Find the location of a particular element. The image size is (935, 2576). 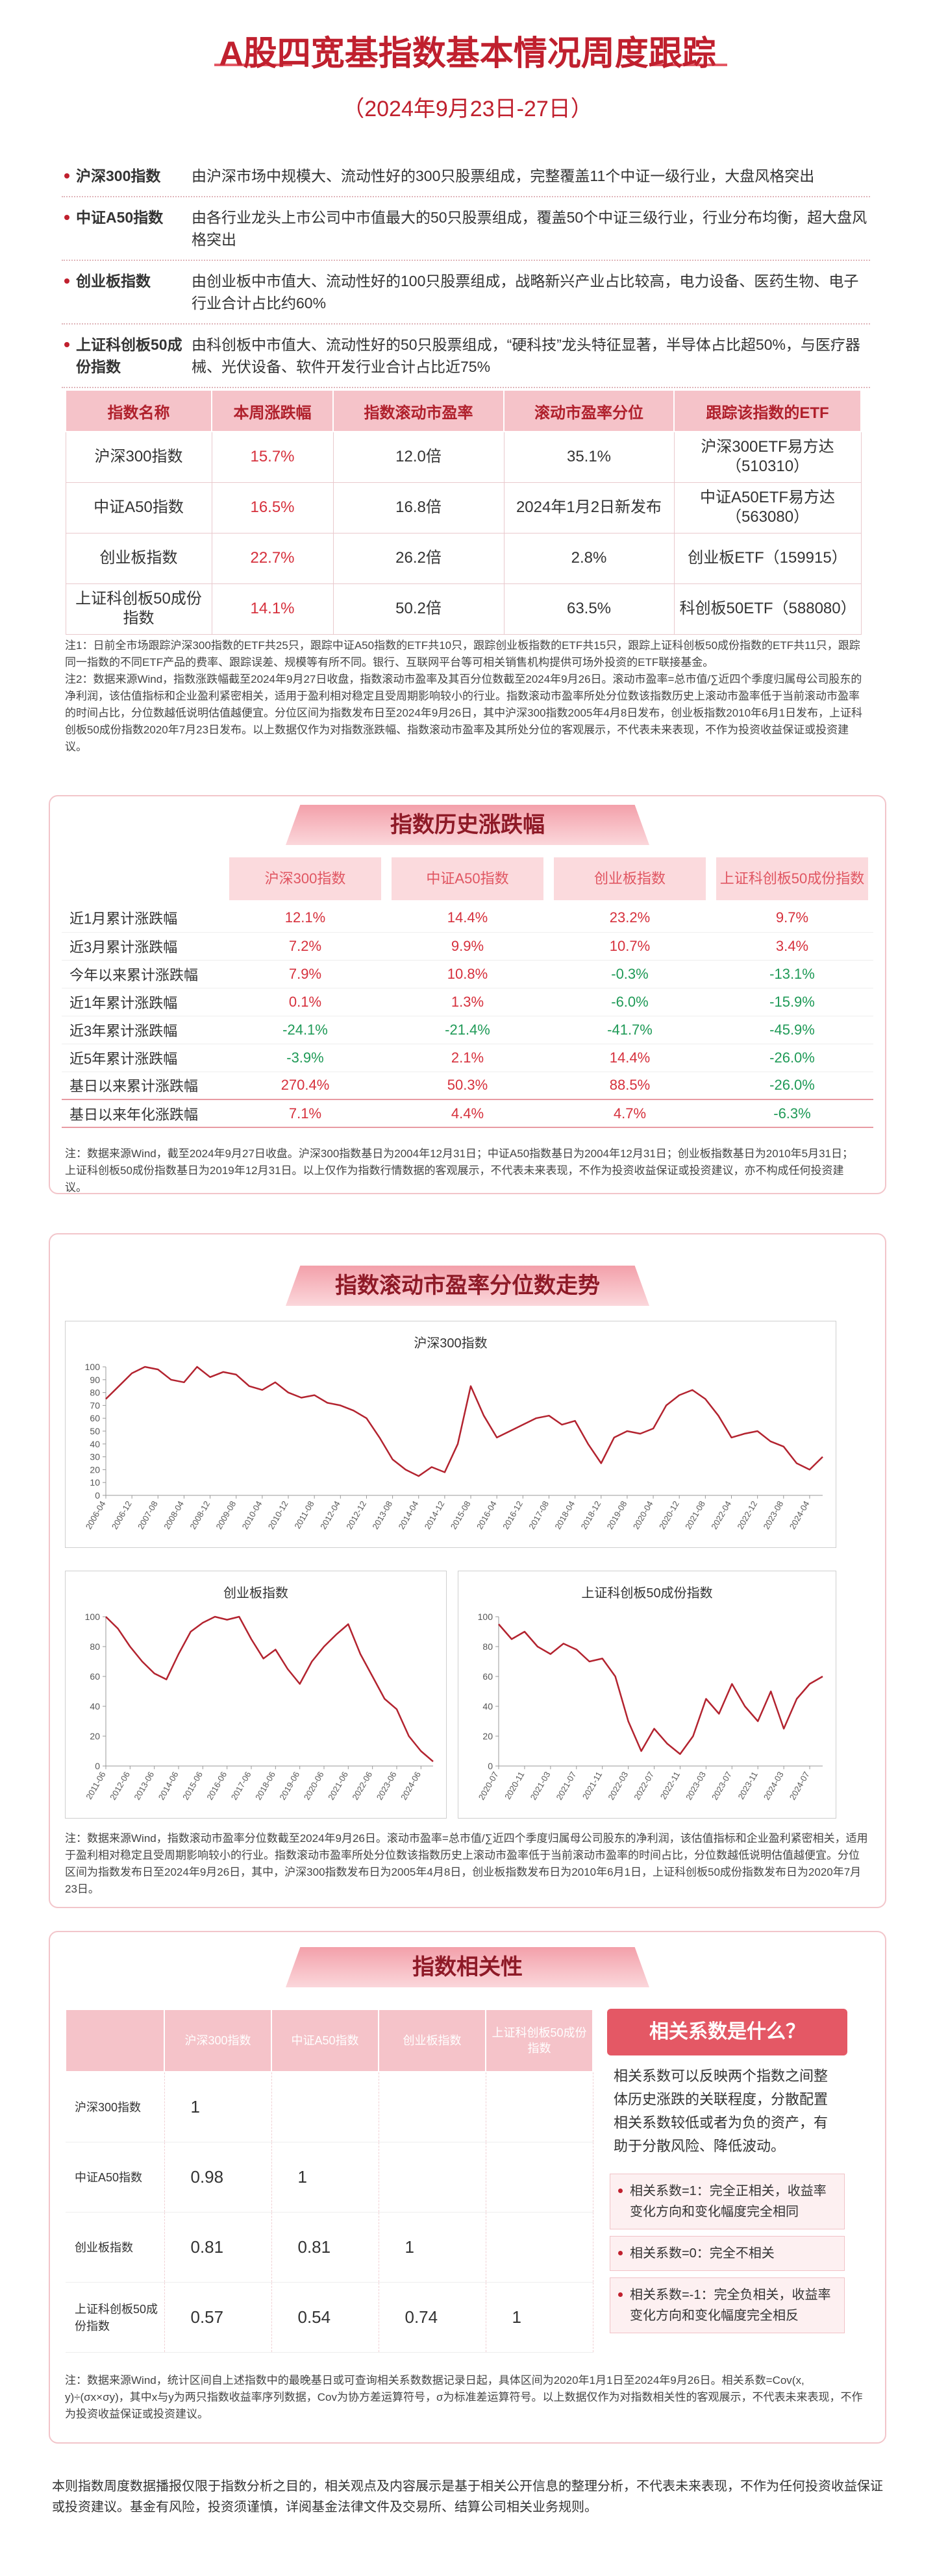

row: 近1月累计涨跌幅 12.1% 14.4% 23.2% 9.7% is located at coordinates (467, 918).